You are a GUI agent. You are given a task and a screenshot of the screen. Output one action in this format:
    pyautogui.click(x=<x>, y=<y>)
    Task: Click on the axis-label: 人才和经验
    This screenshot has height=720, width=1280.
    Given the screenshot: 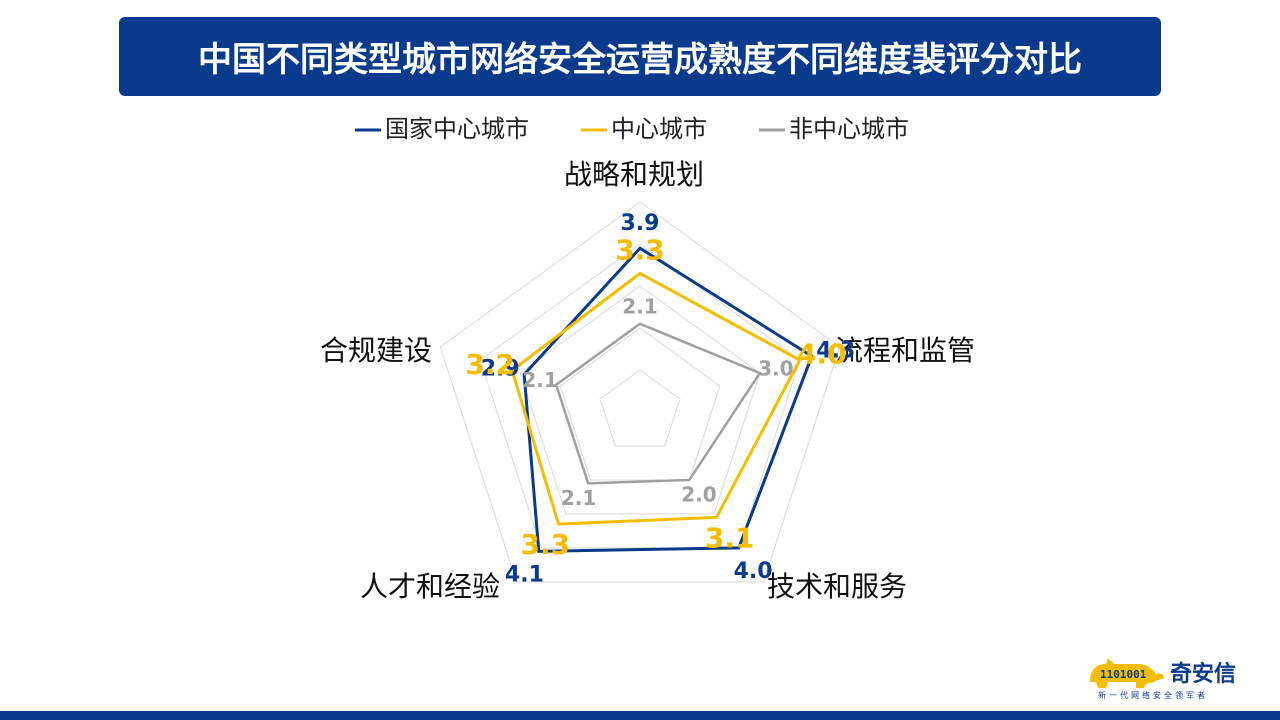 What is the action you would take?
    pyautogui.click(x=430, y=586)
    